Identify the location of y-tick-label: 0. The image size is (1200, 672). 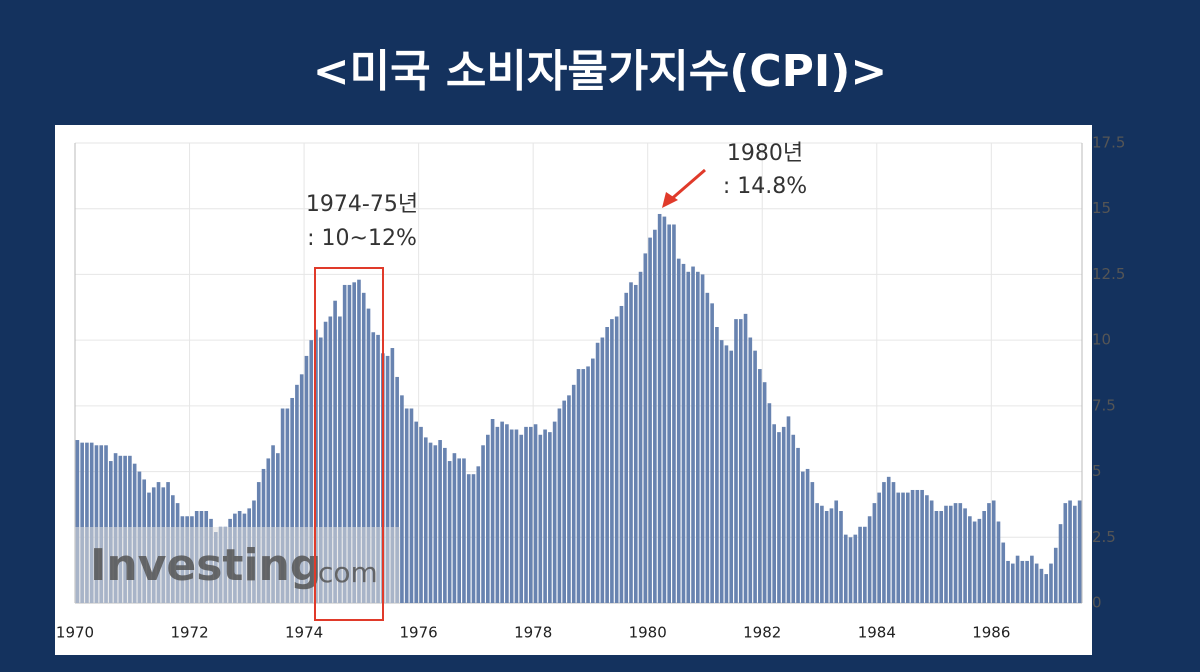
(1097, 603).